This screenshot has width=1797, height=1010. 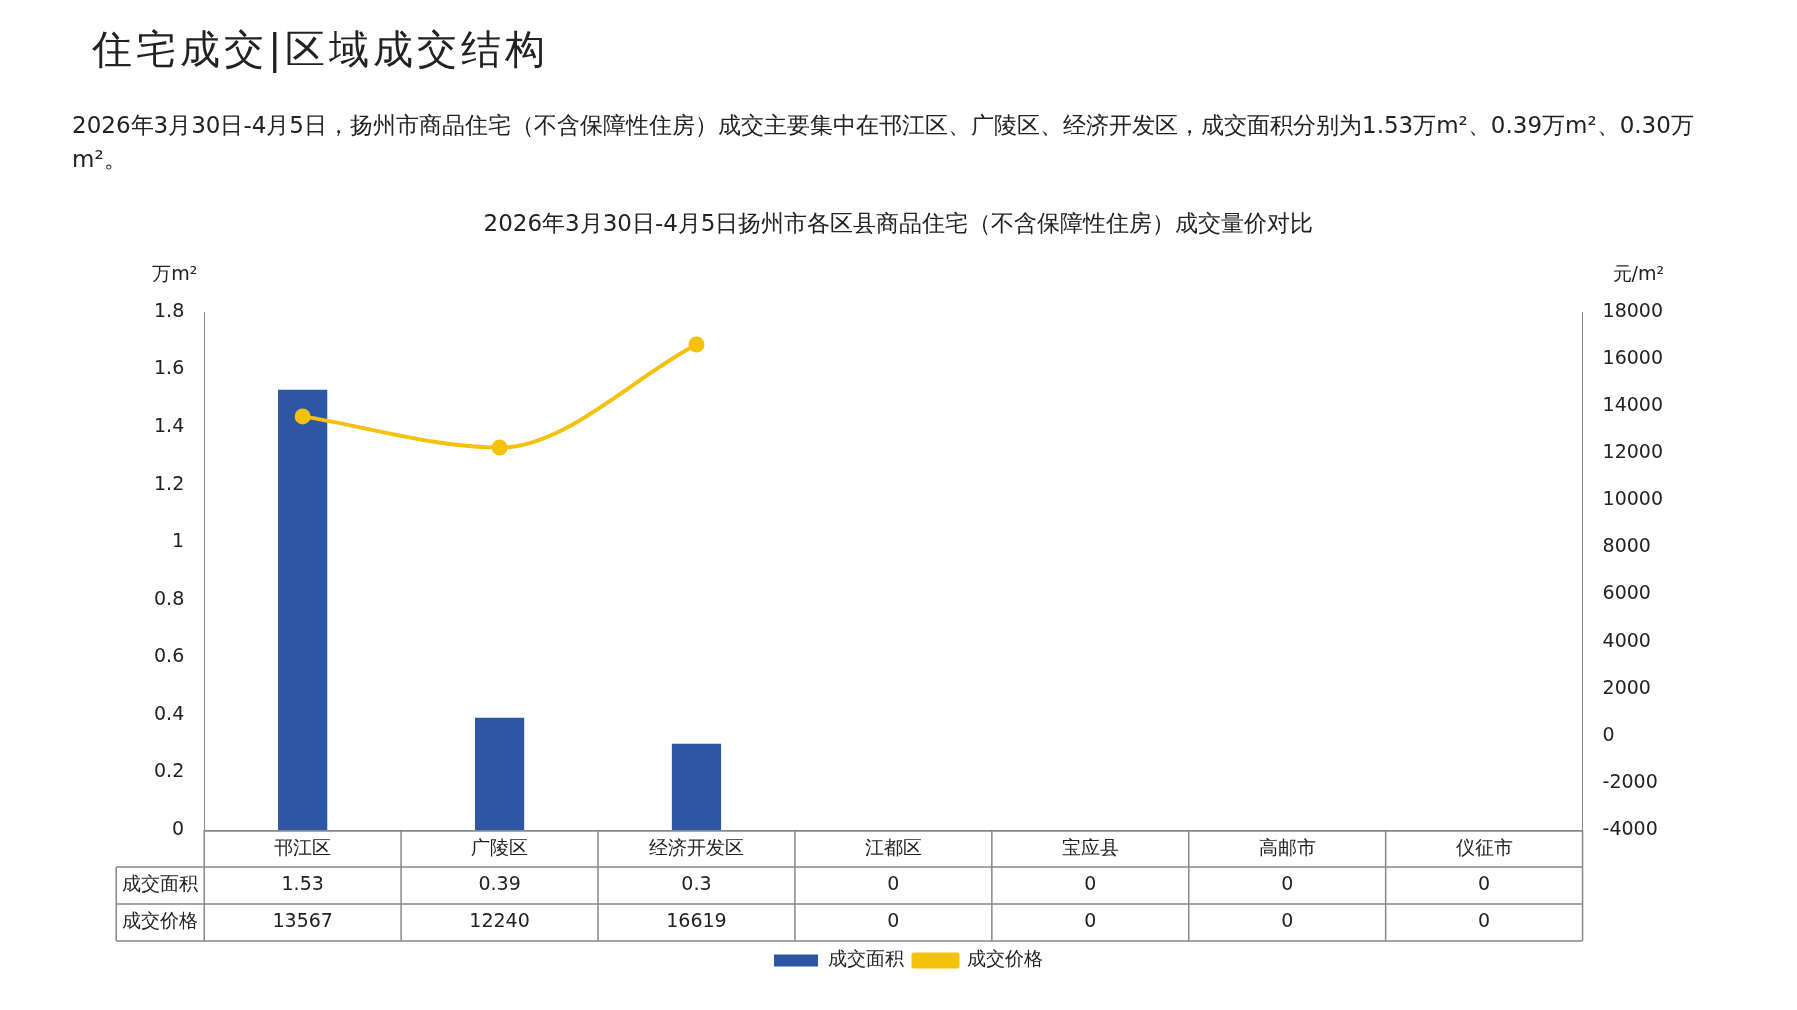 I want to click on y2-tick-label: -2000, so click(x=1630, y=780).